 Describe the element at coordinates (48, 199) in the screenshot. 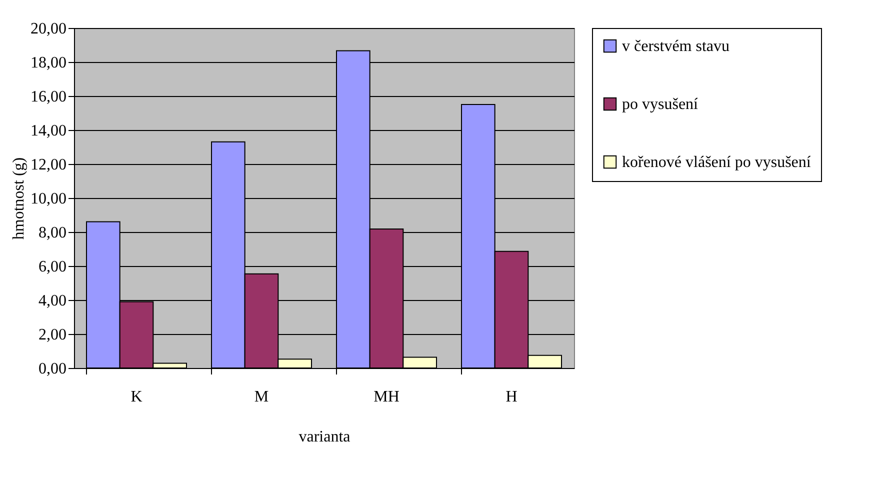

I see `y-tick-label: 10,00` at that location.